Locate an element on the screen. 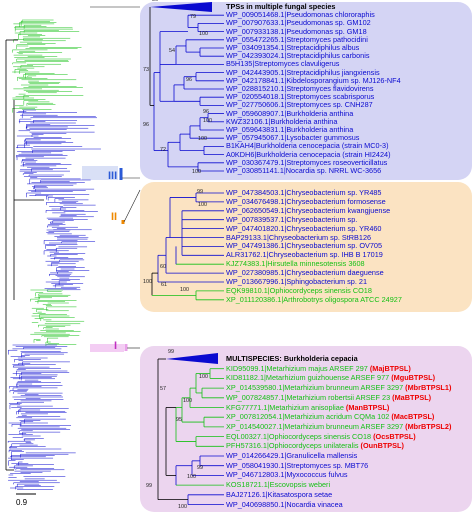  leaf-name: WP_007933138.1|Pseudomonas sp. GM18 is located at coordinates (296, 31).